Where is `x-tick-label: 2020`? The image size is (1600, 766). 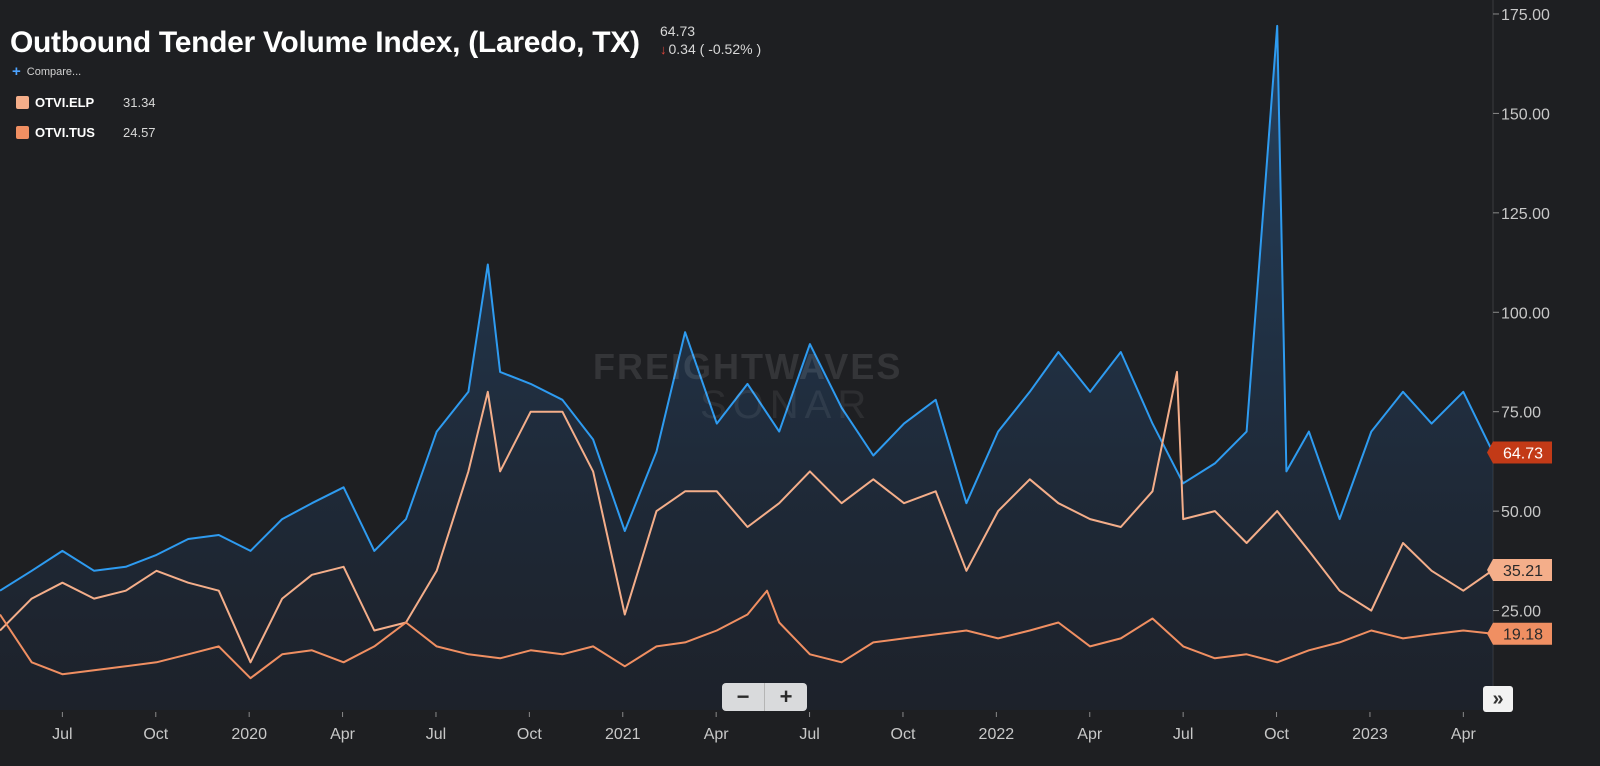 x-tick-label: 2020 is located at coordinates (249, 734).